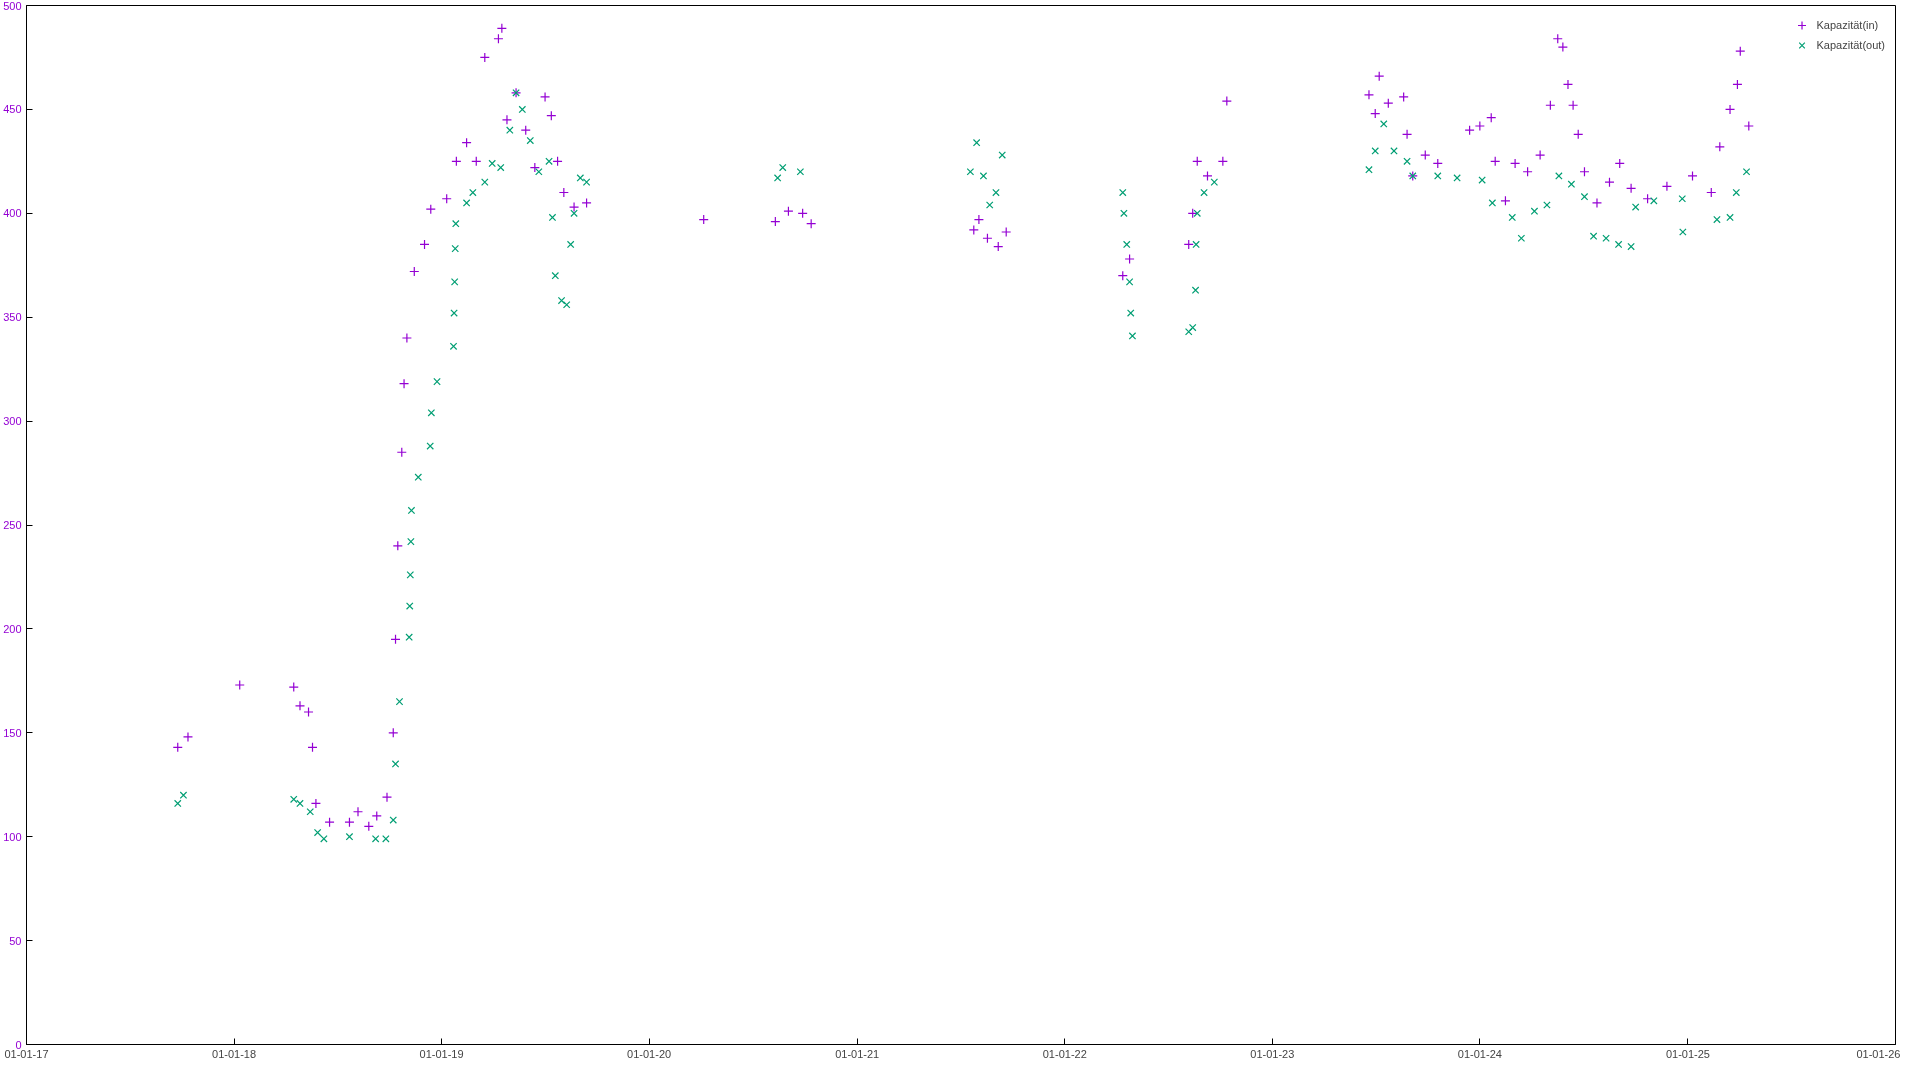 The height and width of the screenshot is (1080, 1920). I want to click on x-tick-label: 01-01-19, so click(441, 1053).